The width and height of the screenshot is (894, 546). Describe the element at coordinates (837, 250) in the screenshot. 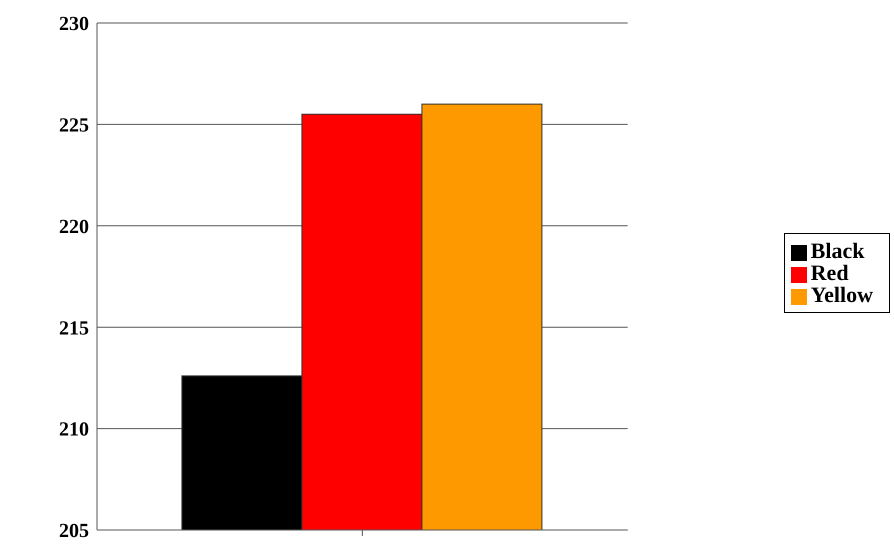

I see `legend-label: Black` at that location.